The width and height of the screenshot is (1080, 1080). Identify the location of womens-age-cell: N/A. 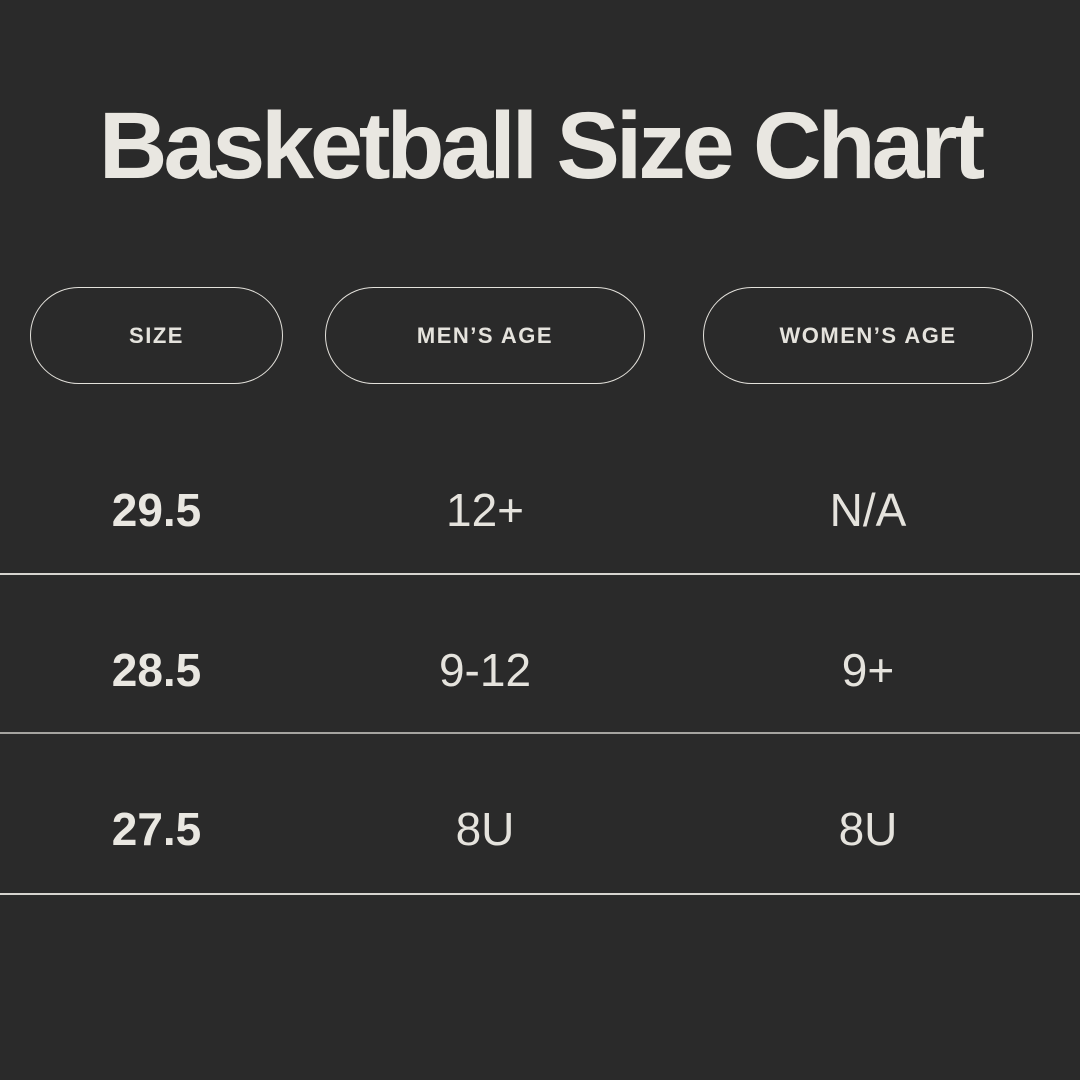
(868, 510).